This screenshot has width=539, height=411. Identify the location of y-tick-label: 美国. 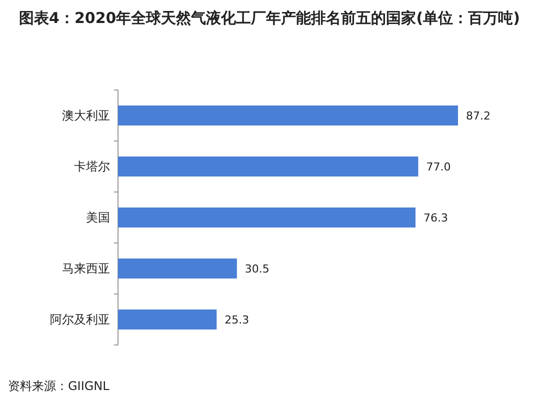
(98, 217).